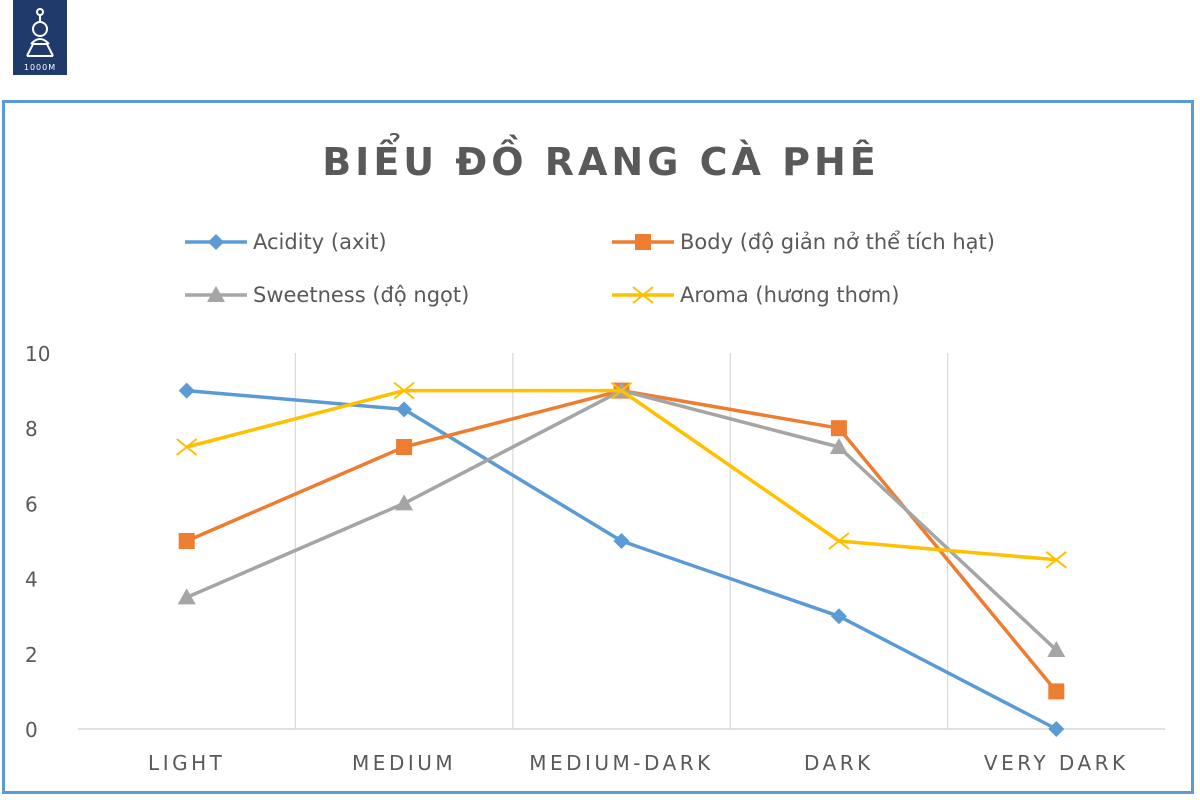 The width and height of the screenshot is (1200, 800). I want to click on y-tick-label: 0, so click(31, 730).